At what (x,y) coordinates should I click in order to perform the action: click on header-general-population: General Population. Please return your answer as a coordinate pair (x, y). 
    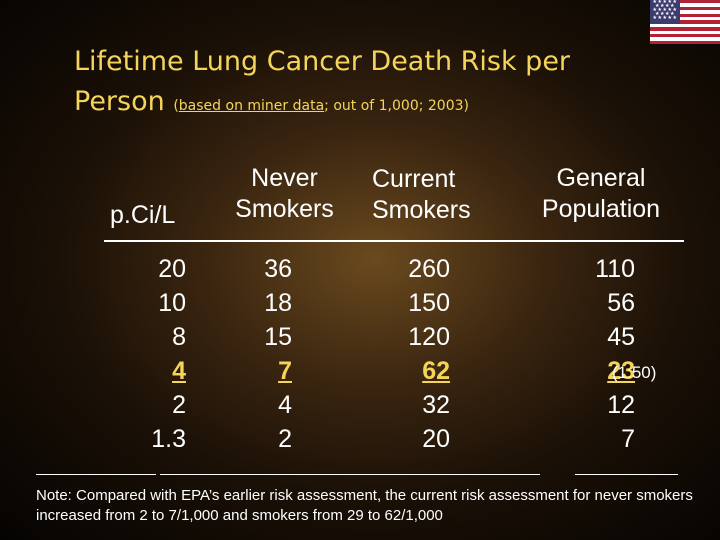
    Looking at the image, I should click on (601, 193).